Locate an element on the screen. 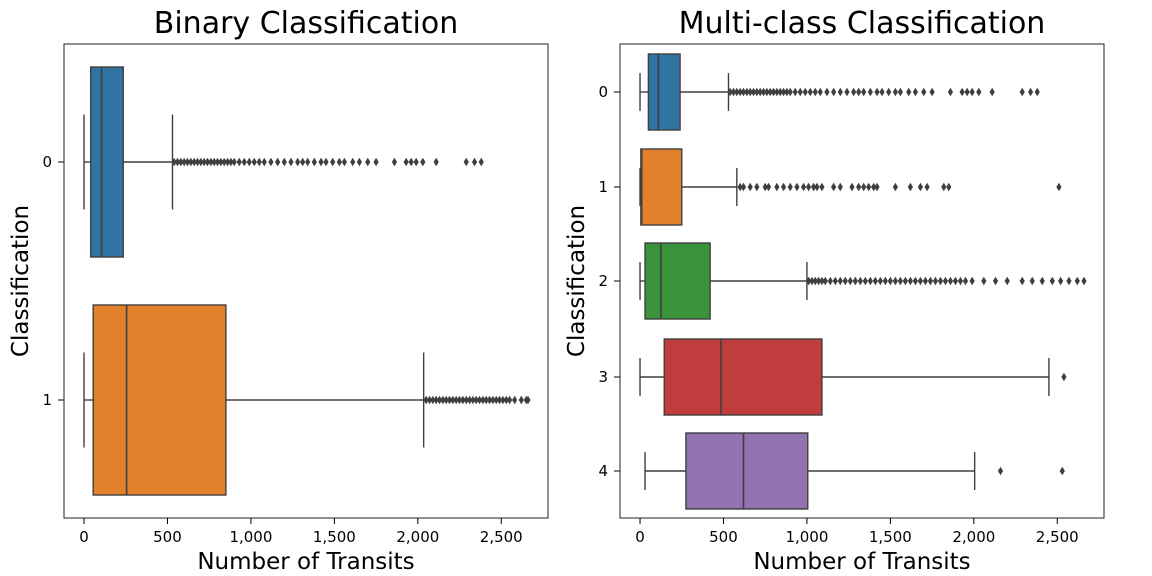 The height and width of the screenshot is (576, 1152). y-tick-label: 3 is located at coordinates (603, 377).